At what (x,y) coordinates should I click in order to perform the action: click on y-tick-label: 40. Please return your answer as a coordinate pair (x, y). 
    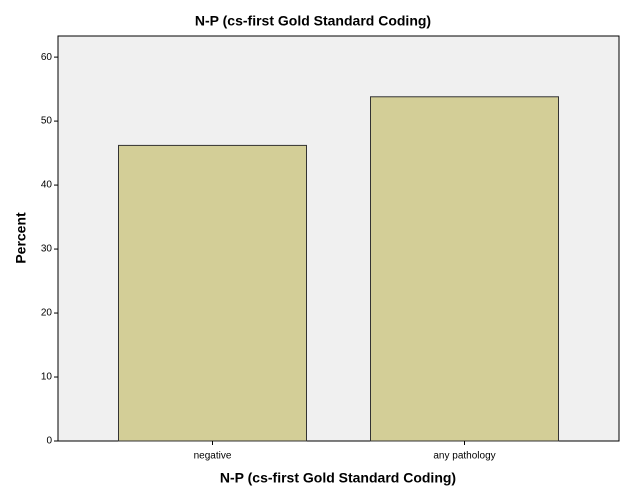
    Looking at the image, I should click on (47, 185).